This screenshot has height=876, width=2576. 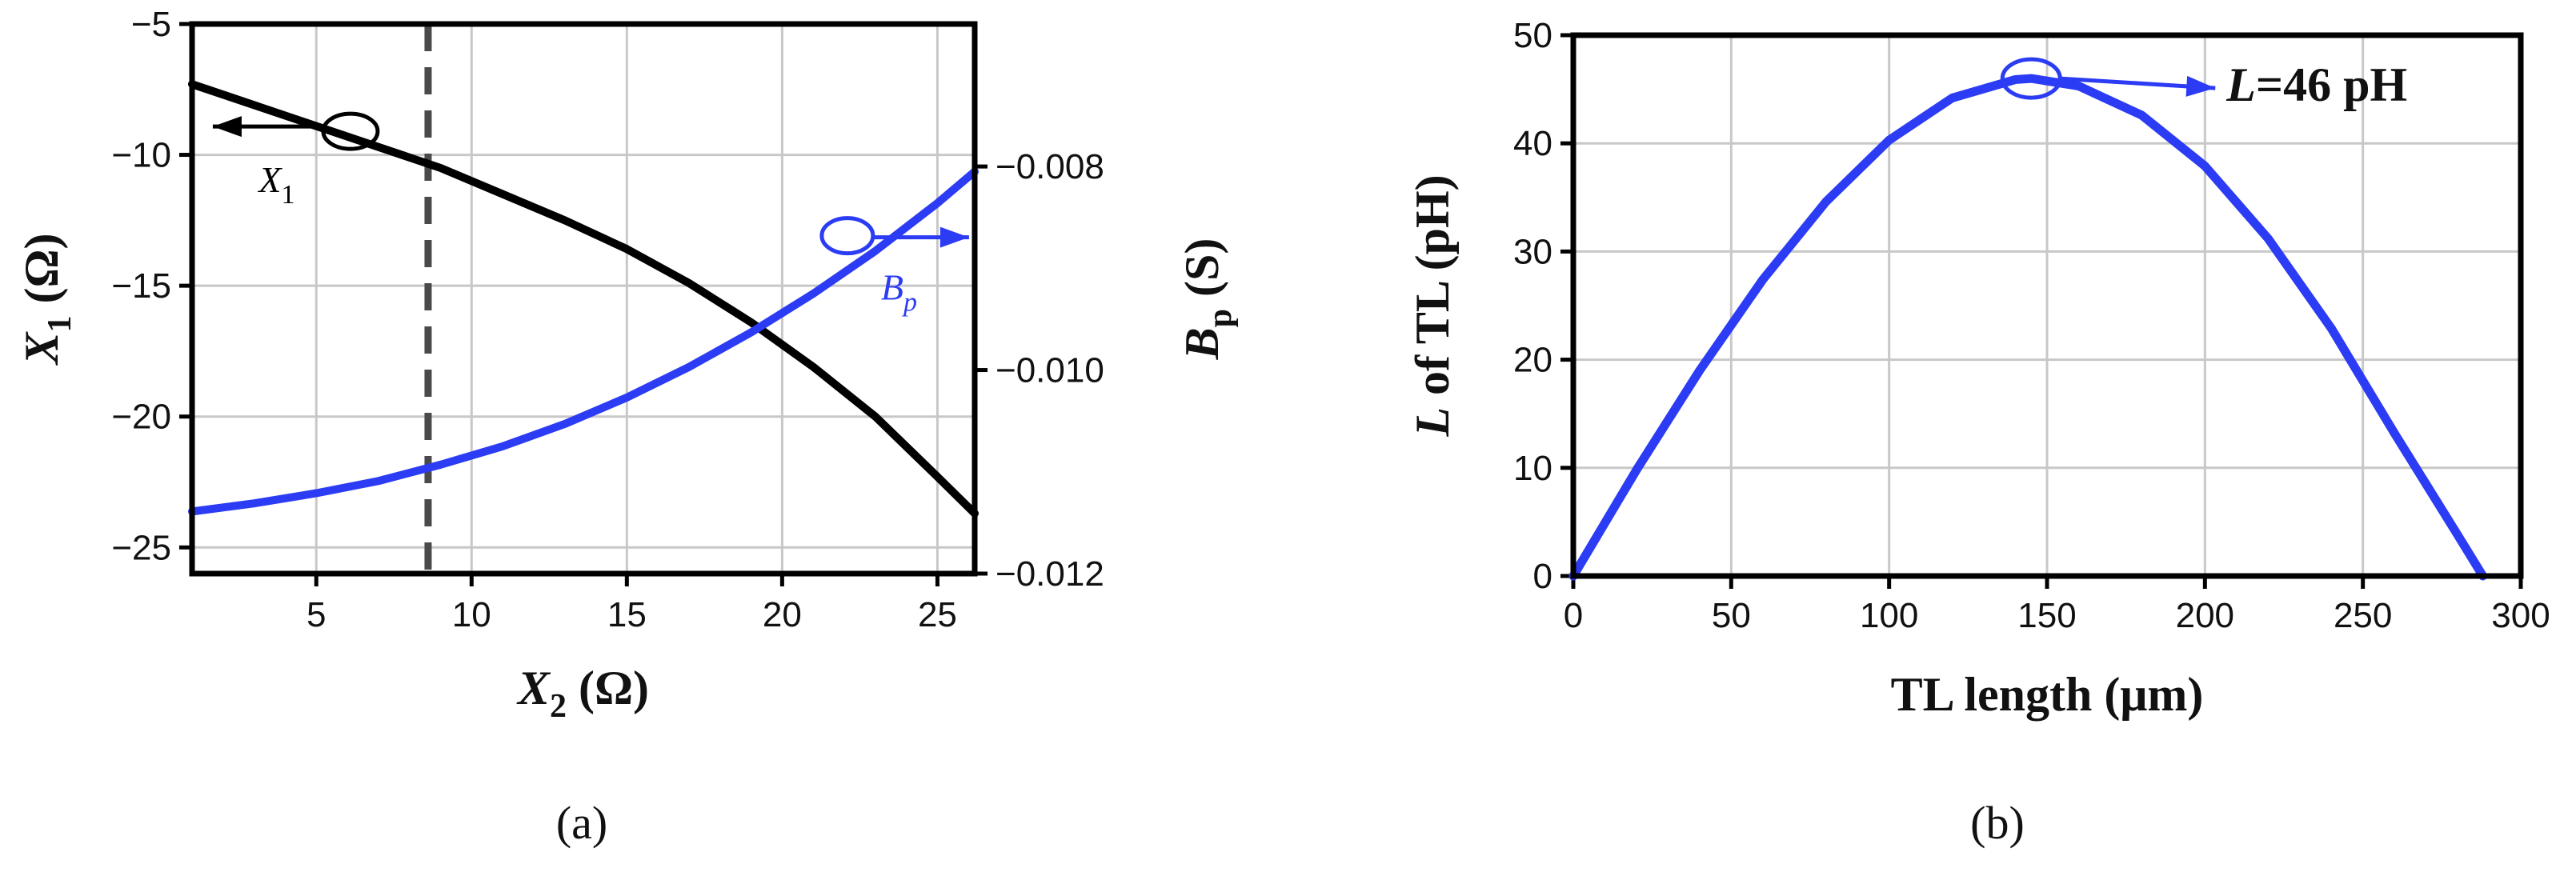 I want to click on annotation-label-x1: X1, so click(x=275, y=184).